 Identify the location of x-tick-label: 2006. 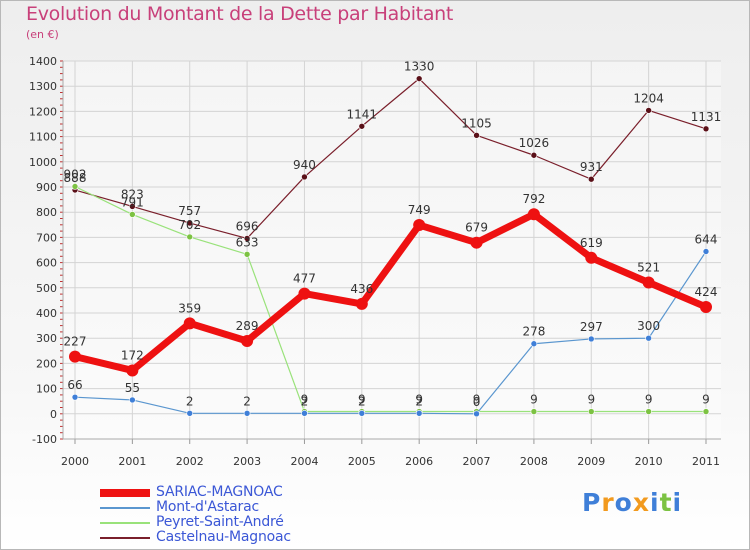
(419, 461).